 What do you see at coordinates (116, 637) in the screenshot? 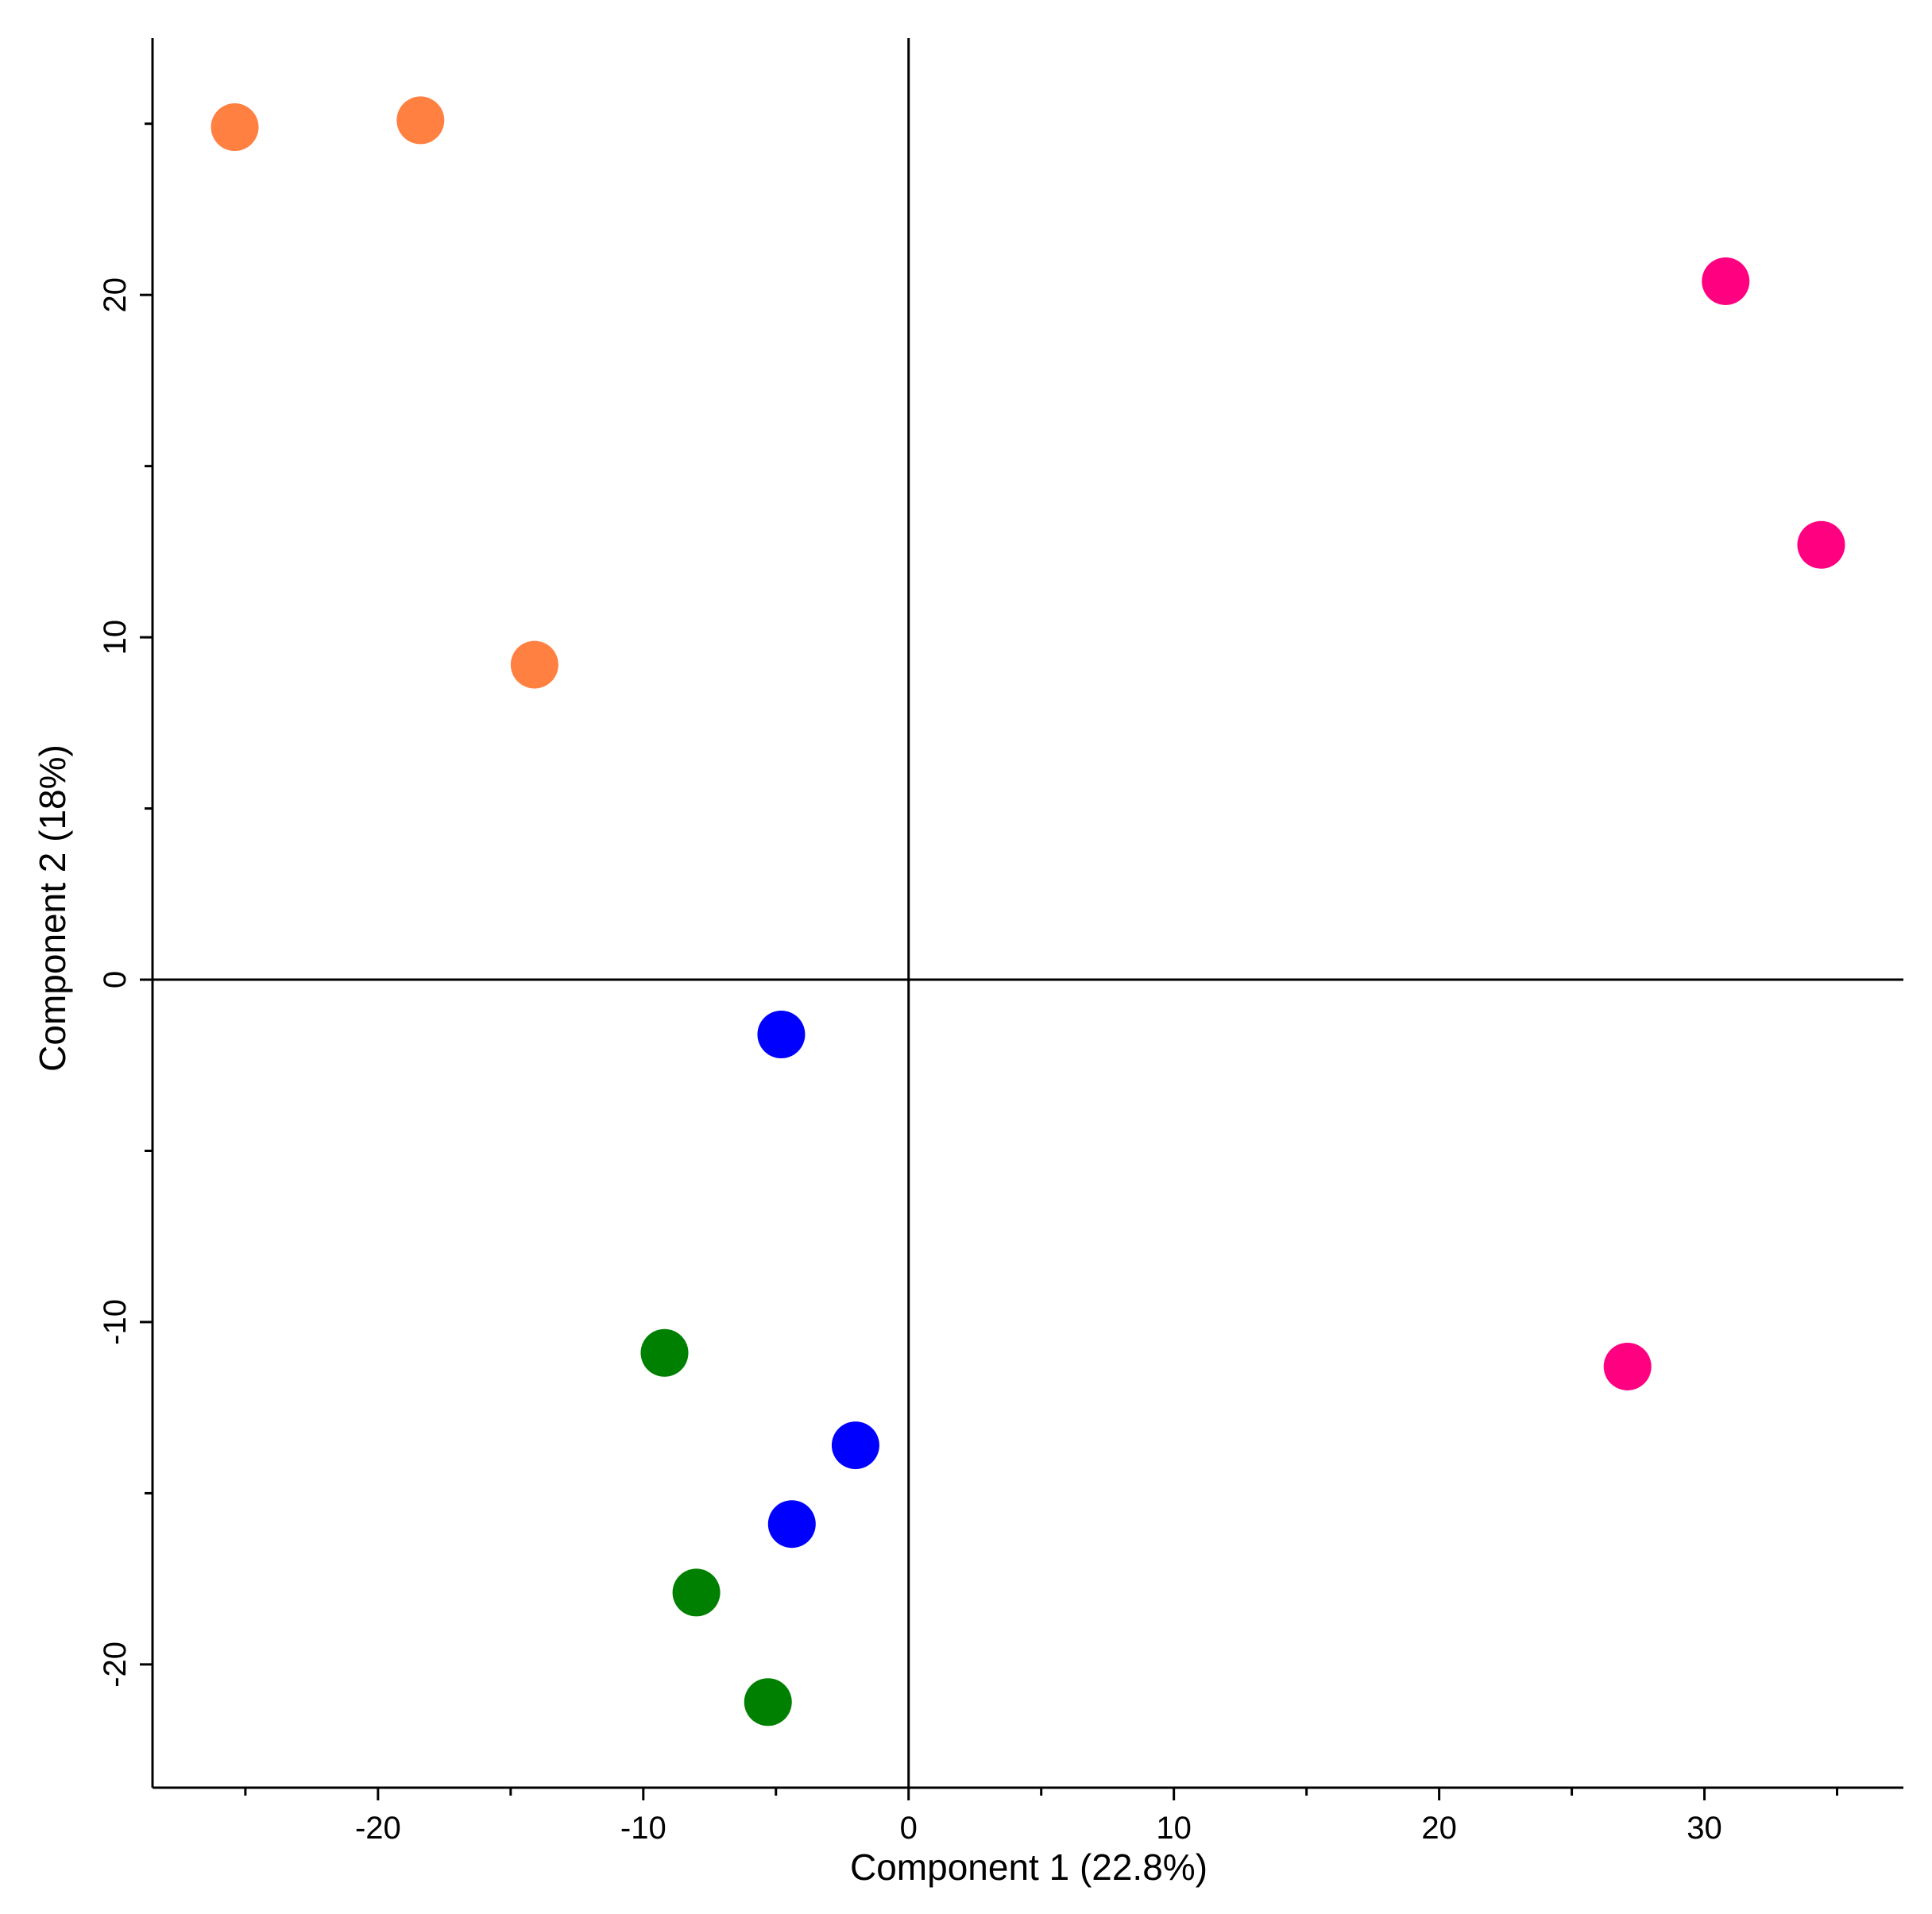
I see `y-tick-label: 10` at bounding box center [116, 637].